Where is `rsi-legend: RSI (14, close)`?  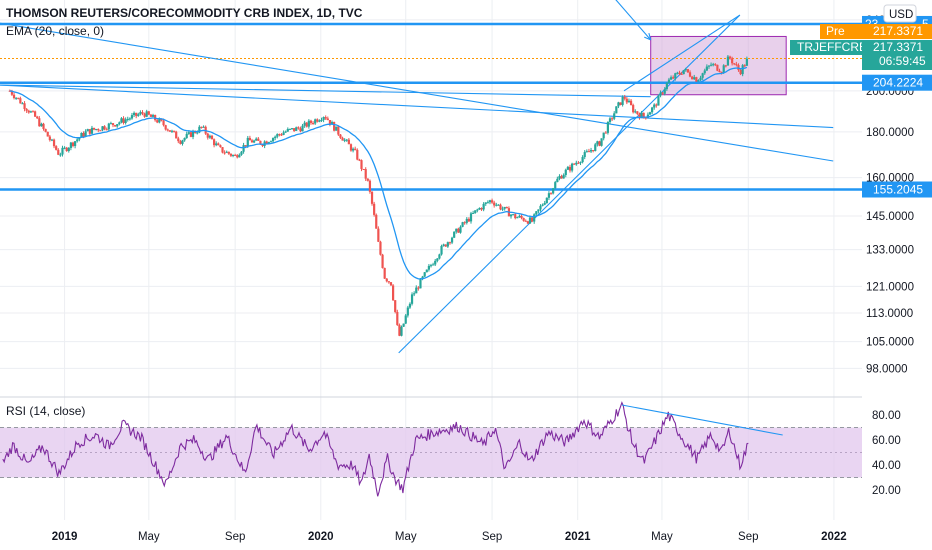
rsi-legend: RSI (14, close) is located at coordinates (45, 411).